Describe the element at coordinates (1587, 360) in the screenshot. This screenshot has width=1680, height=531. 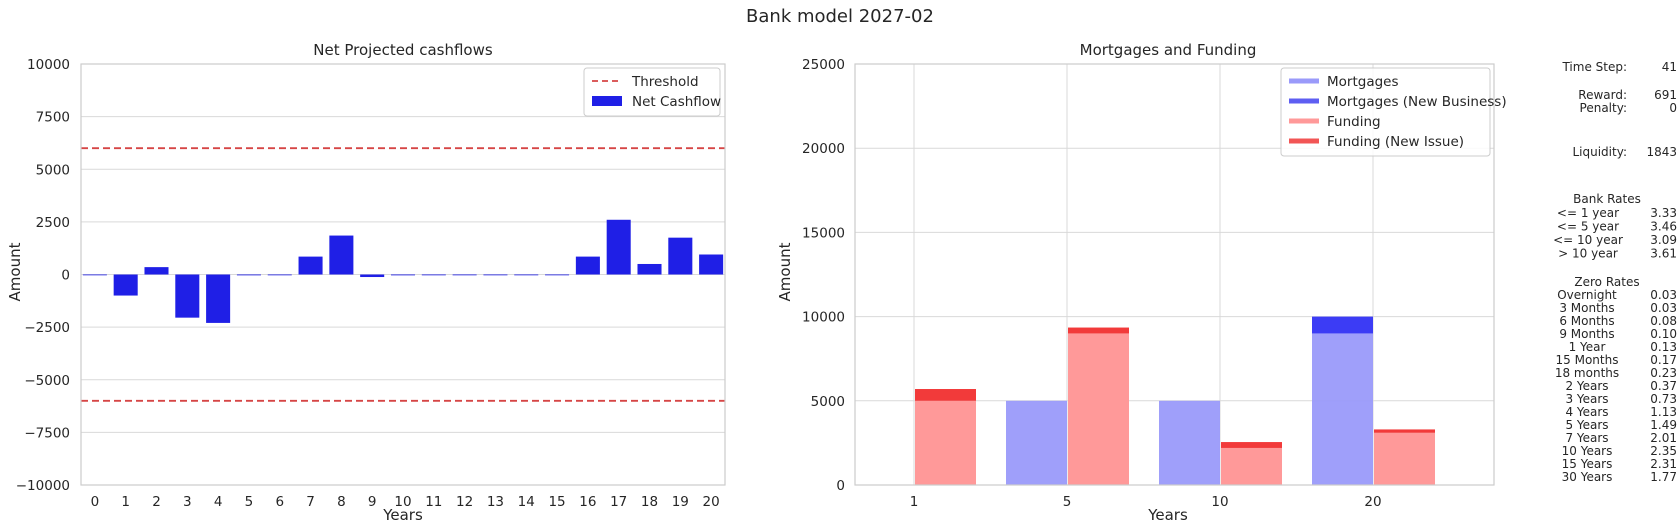
I see `zero-rate-label: 15 Months` at that location.